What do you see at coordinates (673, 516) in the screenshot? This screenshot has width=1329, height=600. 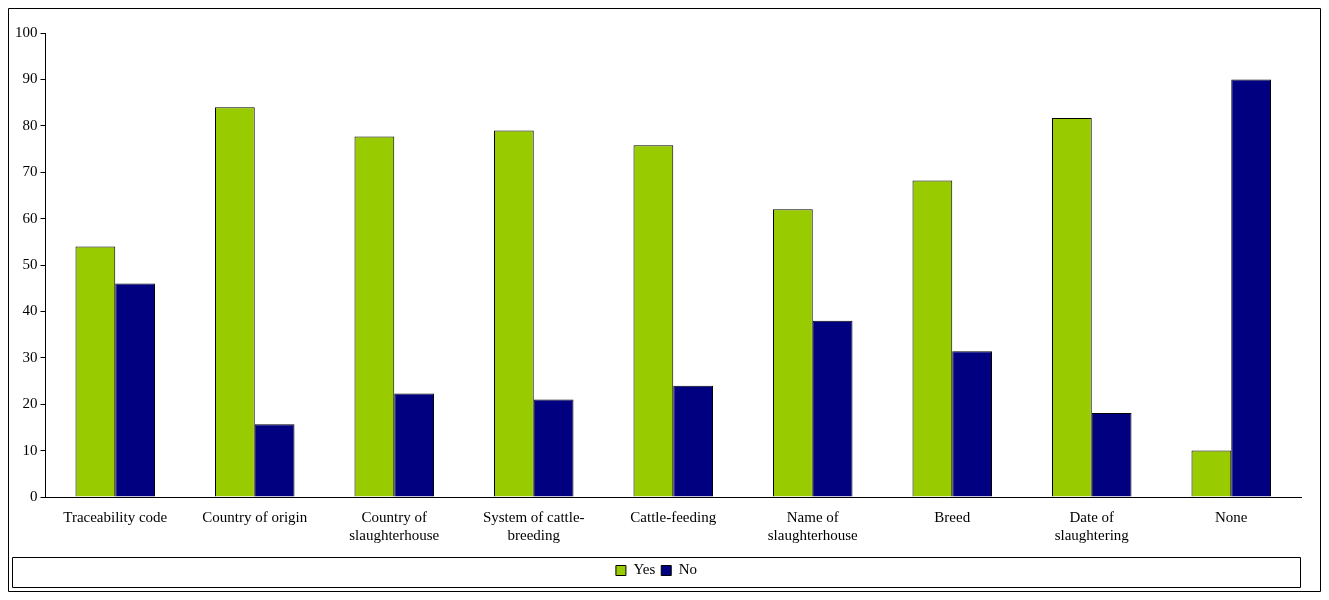 I see `x-tick-label: Cattle-feeding` at bounding box center [673, 516].